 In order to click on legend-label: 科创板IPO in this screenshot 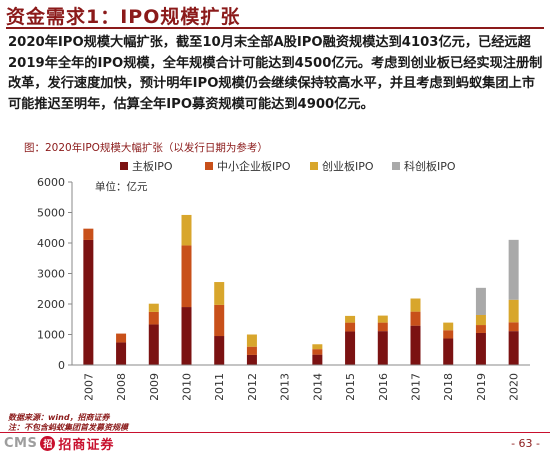, I will do `click(430, 166)`.